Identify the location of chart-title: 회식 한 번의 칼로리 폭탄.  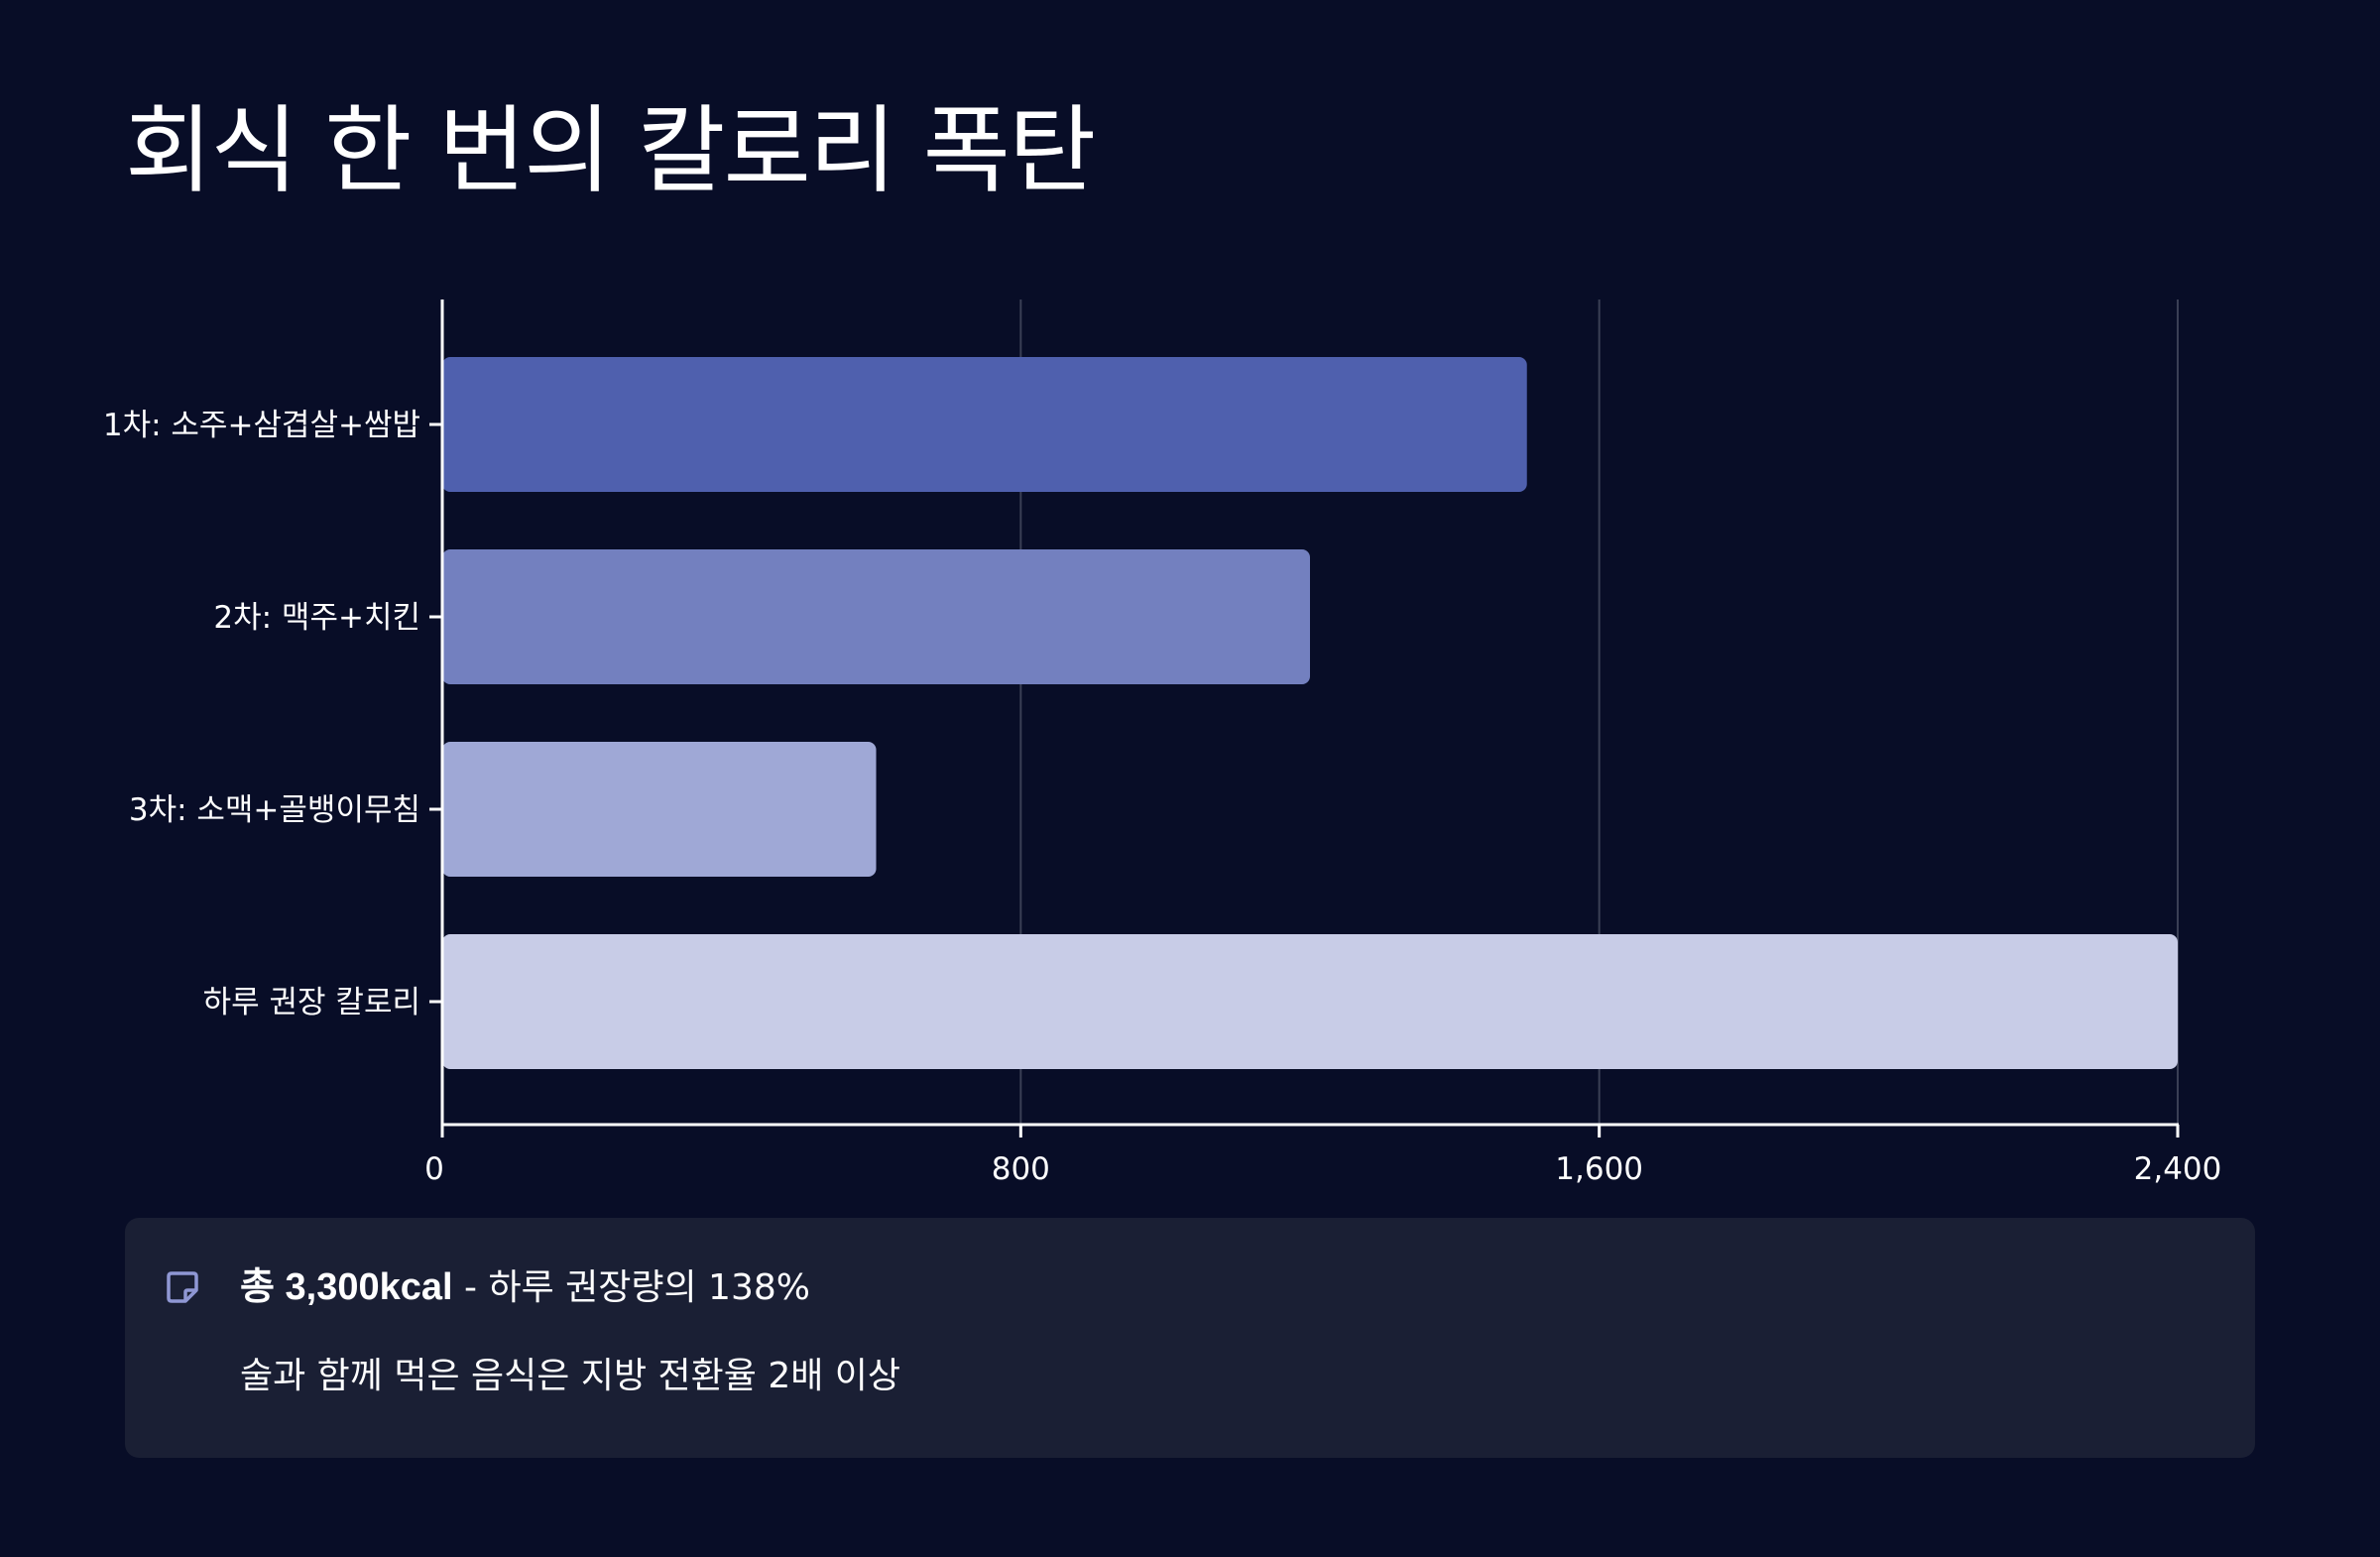
(610, 150).